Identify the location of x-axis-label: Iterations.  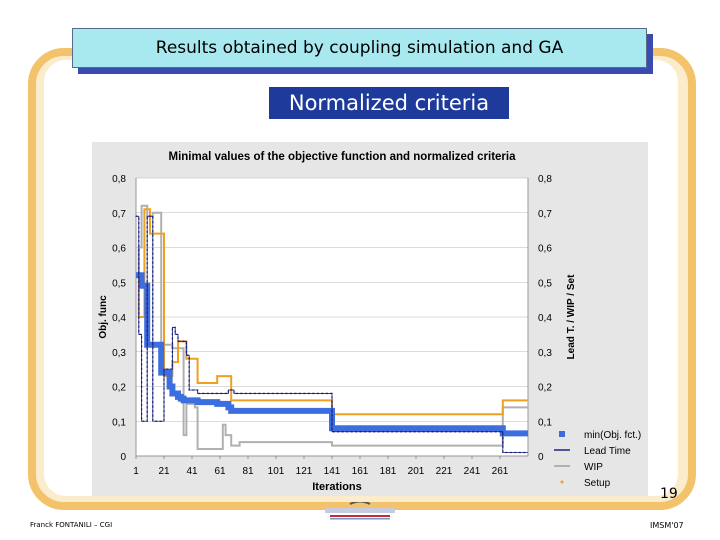
(337, 487).